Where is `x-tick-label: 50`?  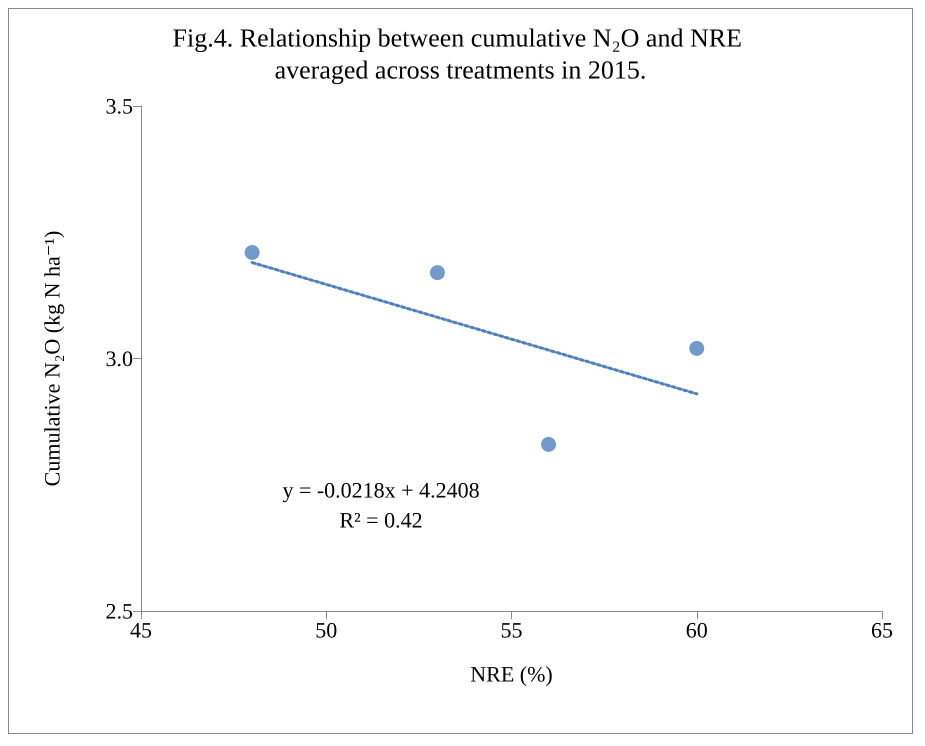 x-tick-label: 50 is located at coordinates (326, 630).